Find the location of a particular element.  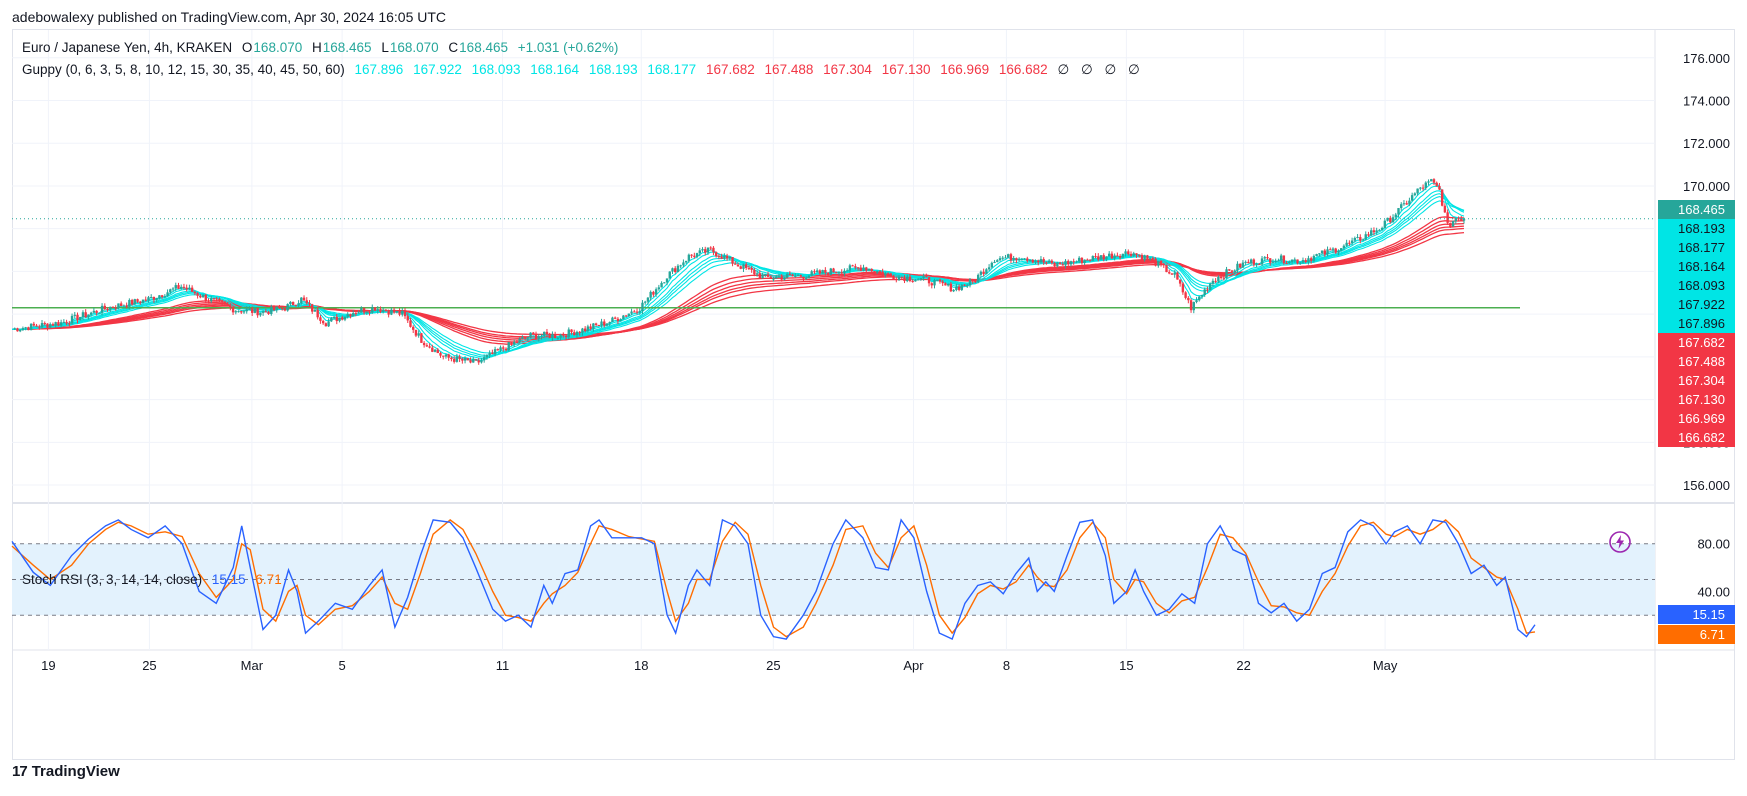

lightning-icon is located at coordinates (1620, 542).